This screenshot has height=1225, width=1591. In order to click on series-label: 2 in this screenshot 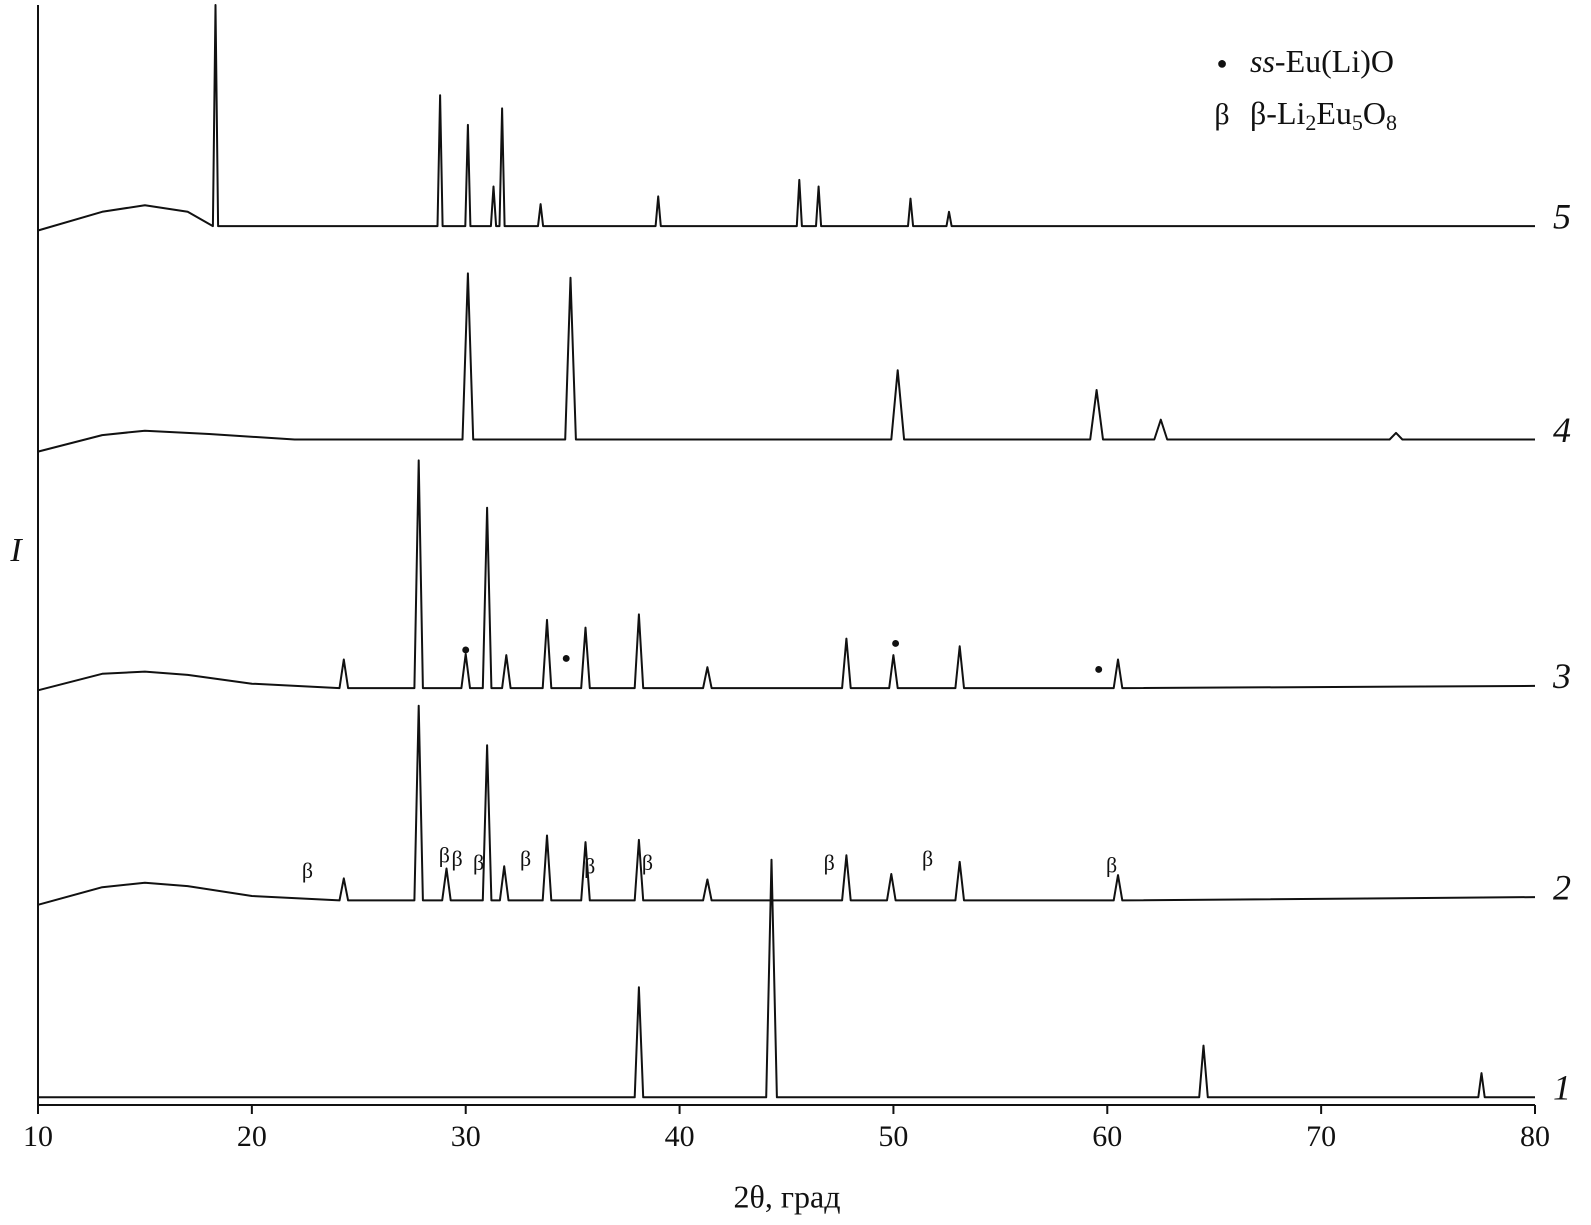, I will do `click(1562, 887)`.